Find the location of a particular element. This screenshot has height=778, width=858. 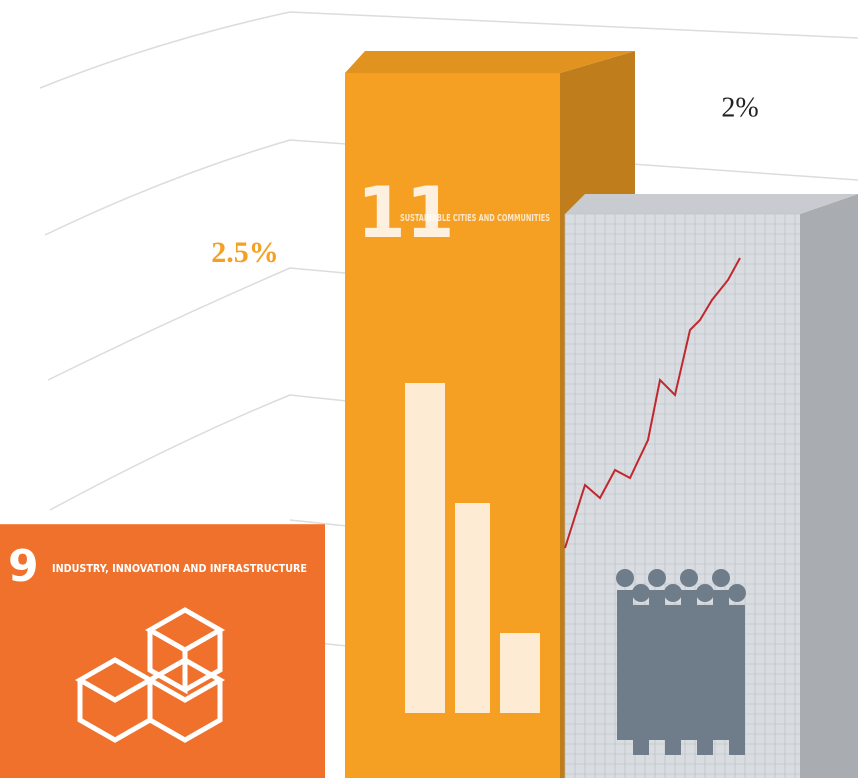

value-label: 2% is located at coordinates (739, 107).